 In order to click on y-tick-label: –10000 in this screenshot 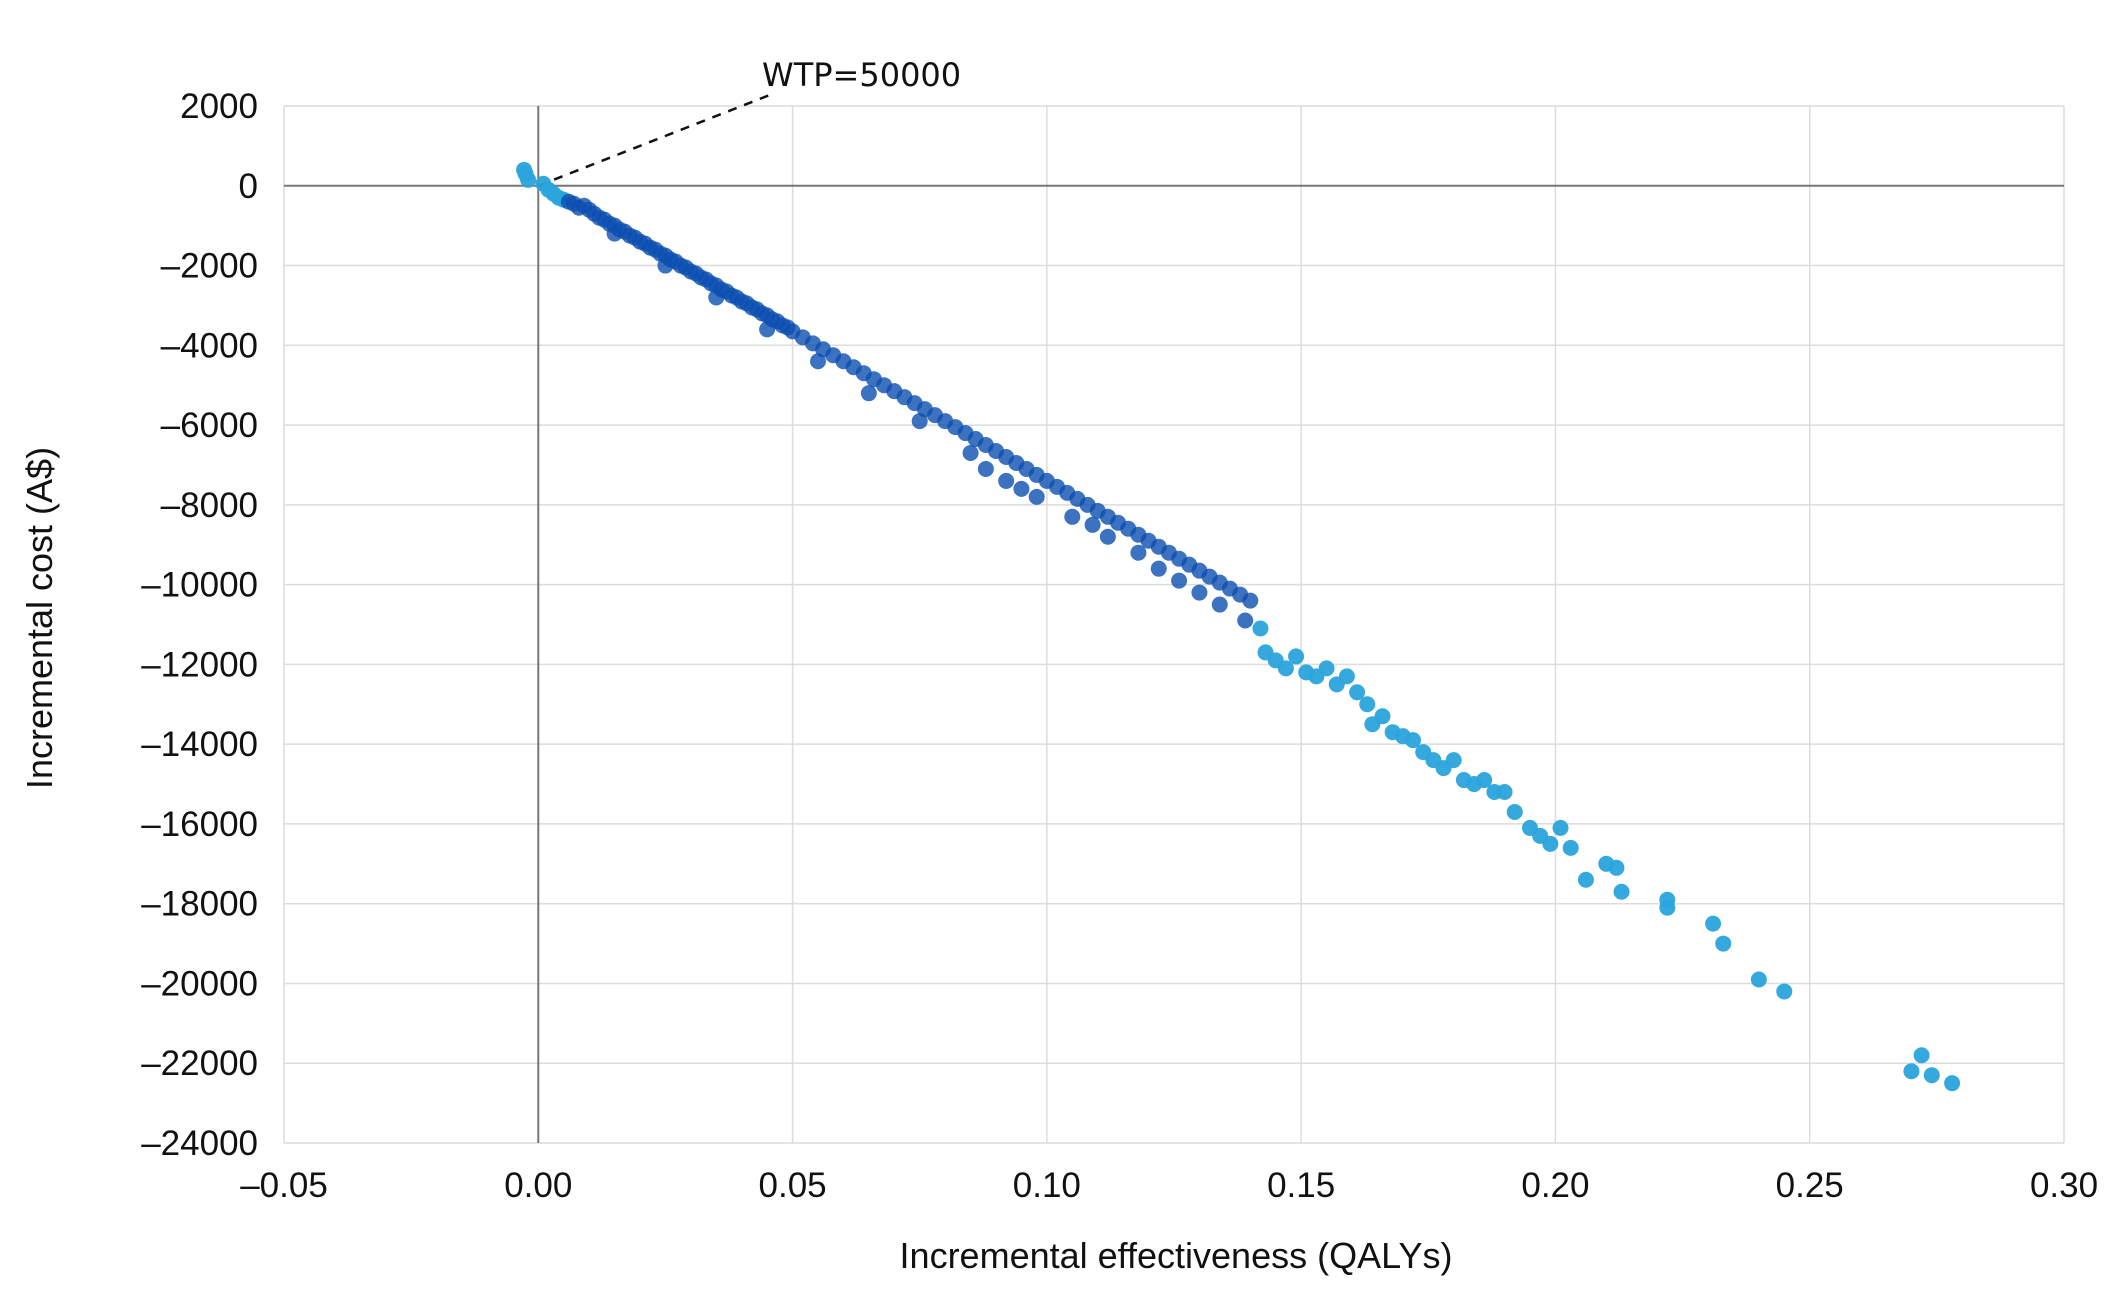, I will do `click(199, 585)`.